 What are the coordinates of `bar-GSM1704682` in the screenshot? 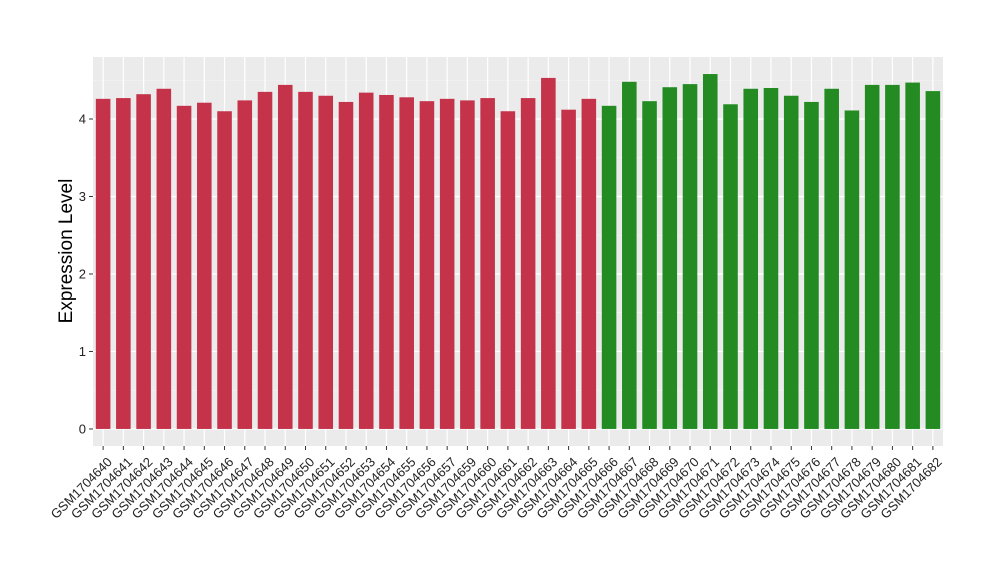 It's located at (933, 260).